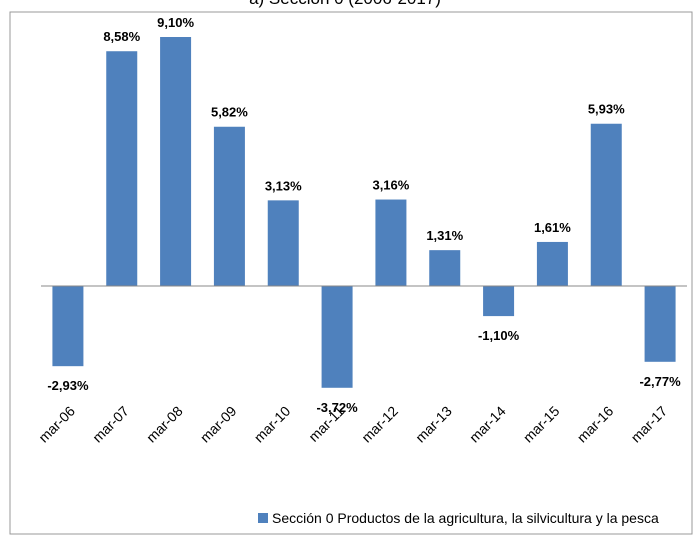 Image resolution: width=693 pixels, height=535 pixels. I want to click on value-label: -2,93%, so click(68, 385).